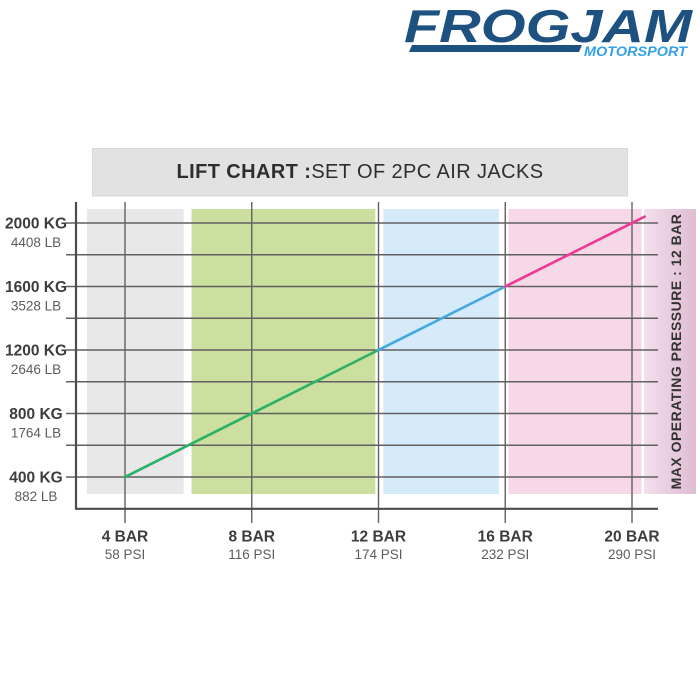 This screenshot has width=700, height=700. Describe the element at coordinates (505, 554) in the screenshot. I see `x-tick-sublabel: 232 PSI` at that location.